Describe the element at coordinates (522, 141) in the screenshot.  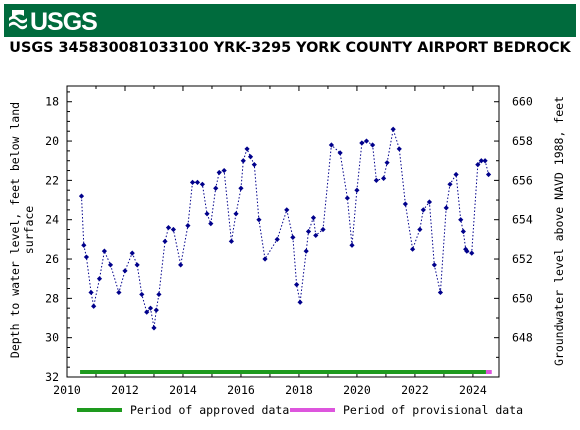
I see `y2-tick-label: 658` at that location.